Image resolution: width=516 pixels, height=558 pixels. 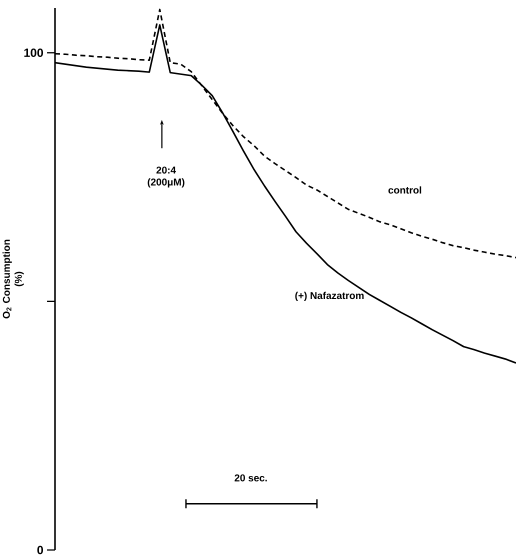 I want to click on annotation: 20 sec., so click(x=250, y=478).